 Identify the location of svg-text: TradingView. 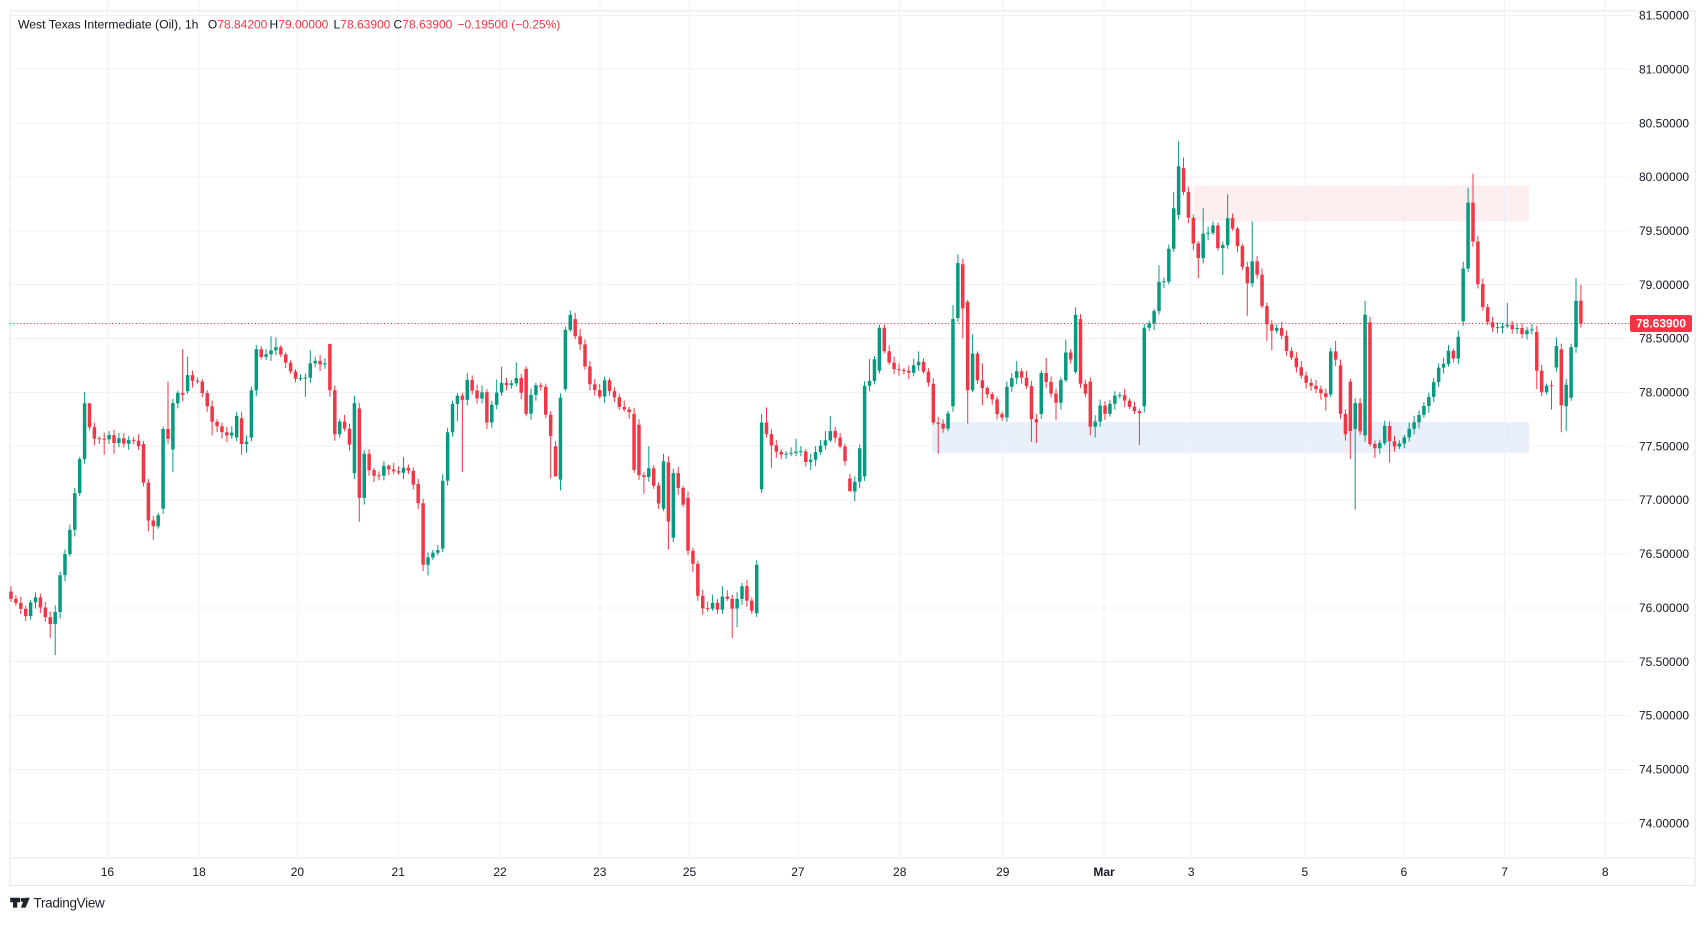
(70, 903).